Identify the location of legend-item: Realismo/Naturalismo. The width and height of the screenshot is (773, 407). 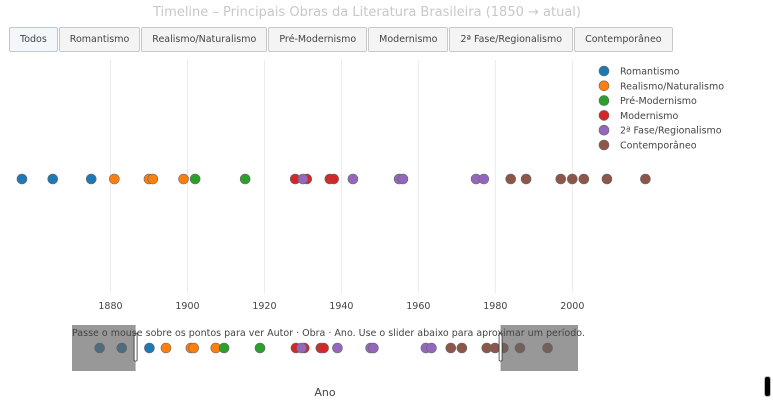
(672, 86).